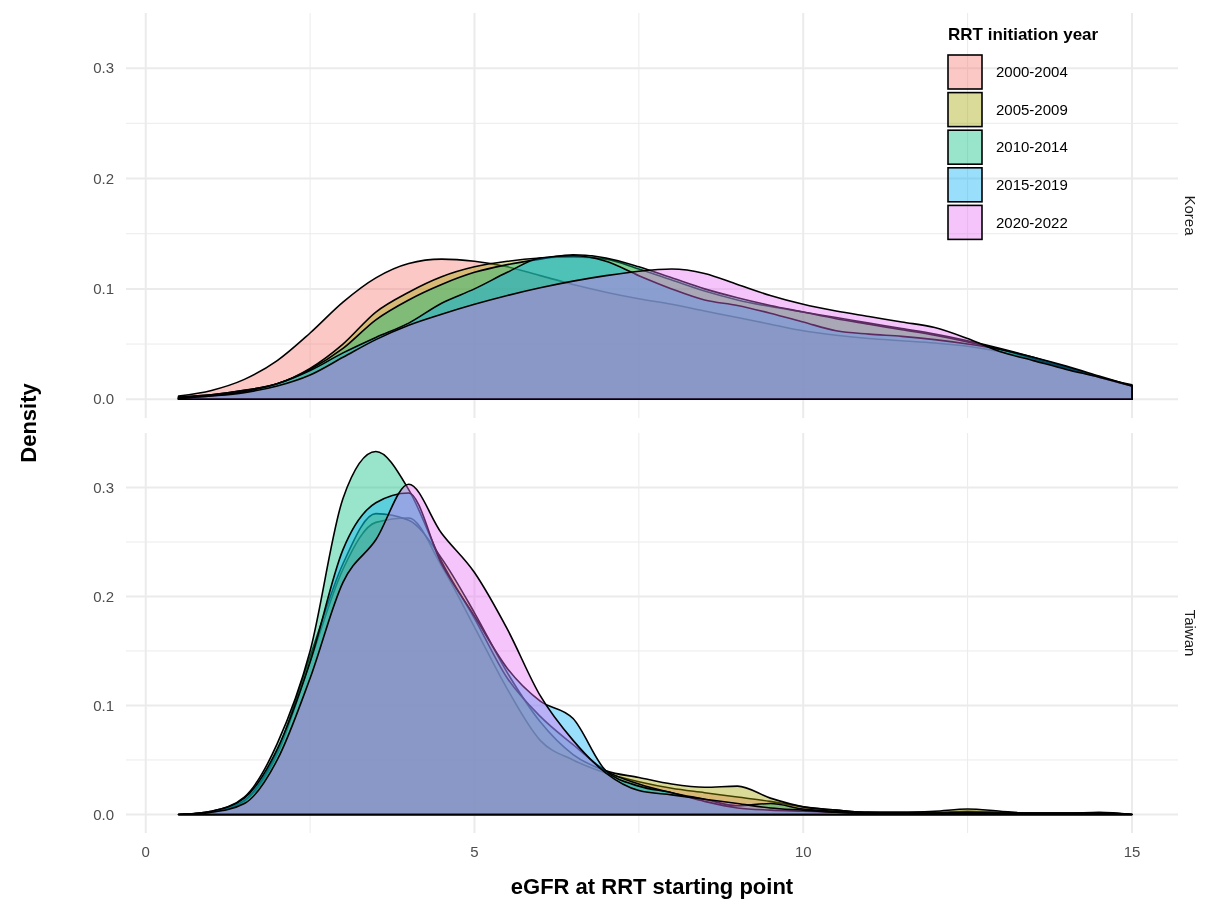  What do you see at coordinates (1032, 185) in the screenshot?
I see `legend-label: 2015-2019` at bounding box center [1032, 185].